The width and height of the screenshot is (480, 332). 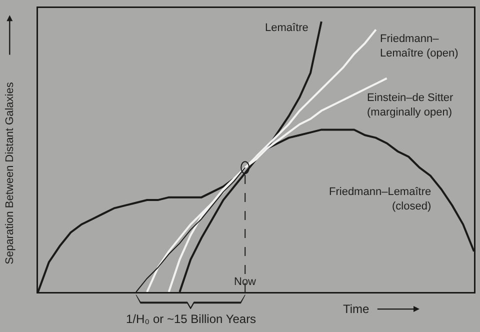 I want to click on series-label: Friedmann– Lemaître (open), so click(x=419, y=46).